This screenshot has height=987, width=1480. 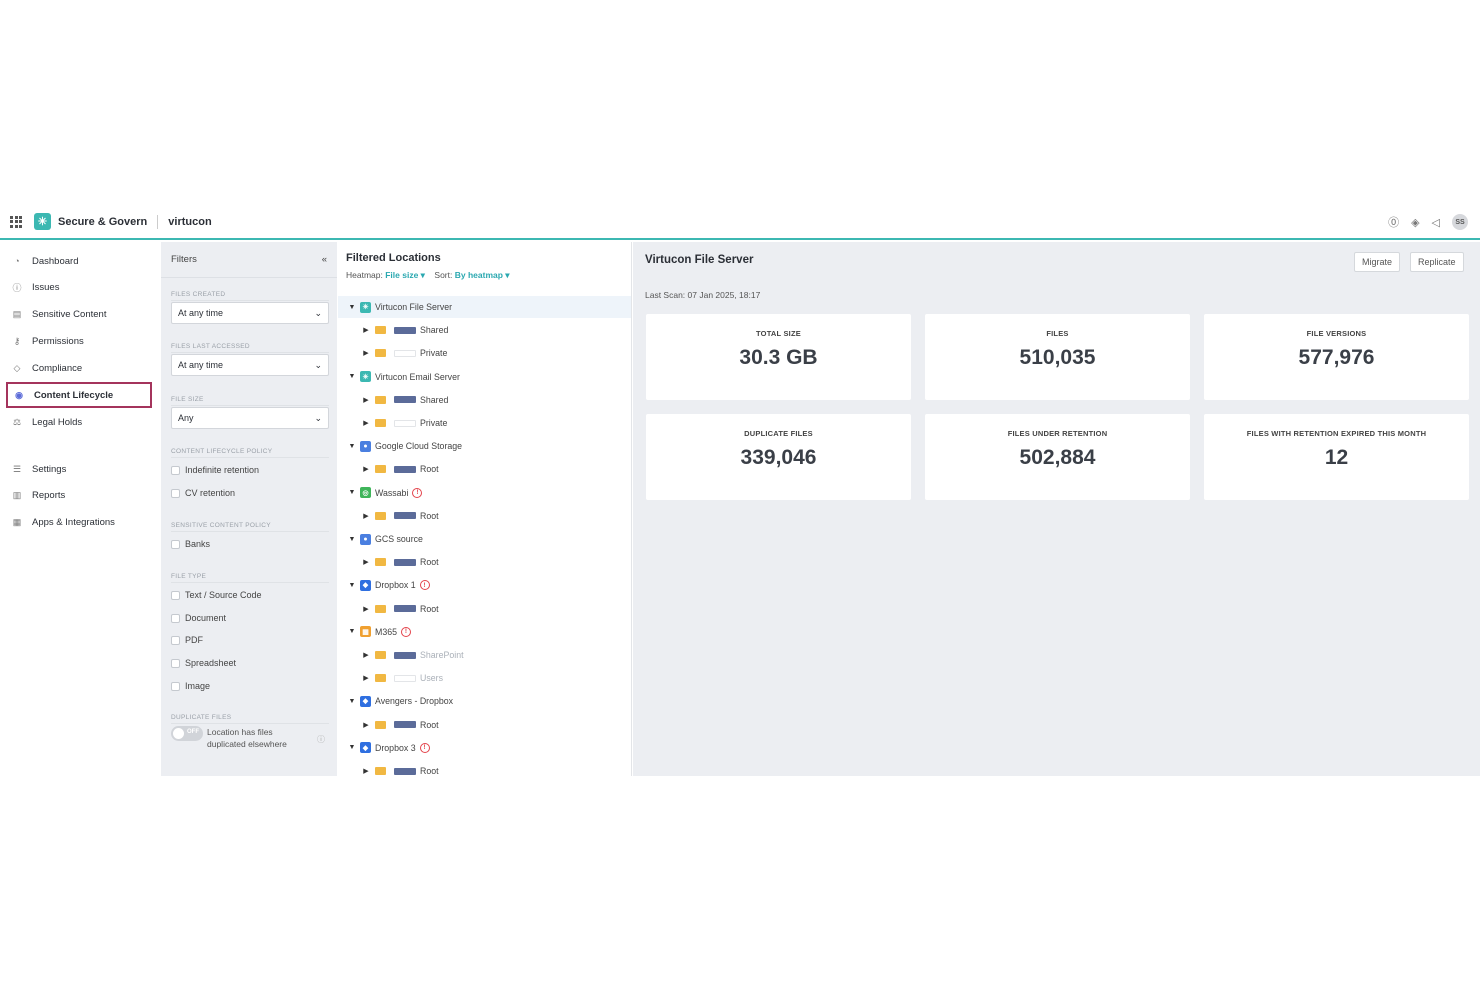 I want to click on sidebar-item-content-lifecycle: ◉ Content Lifecycle, so click(x=79, y=395).